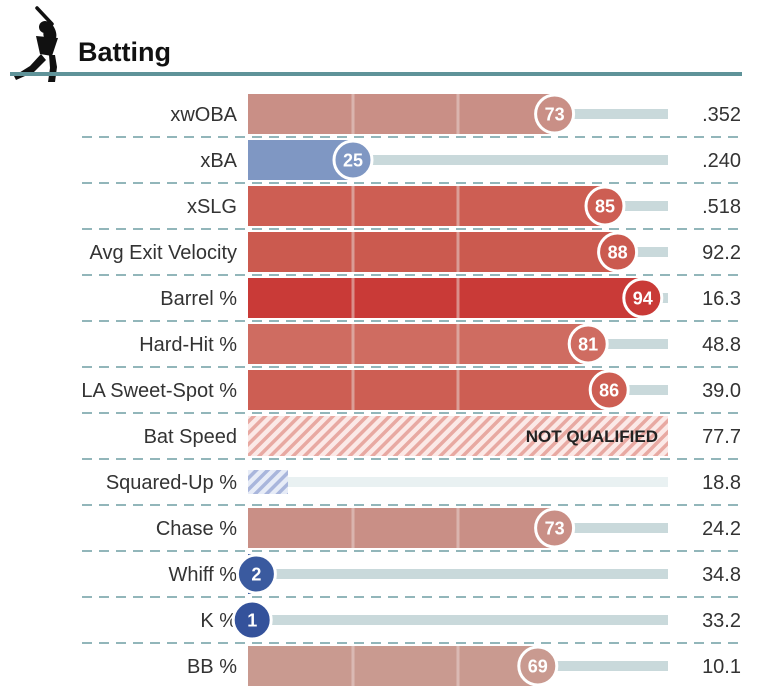 Image resolution: width=758 pixels, height=692 pixels. I want to click on squared-up-bar, so click(268, 482).